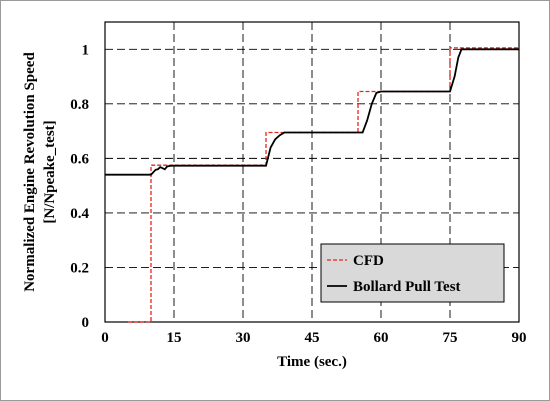  Describe the element at coordinates (79, 186) in the screenshot. I see `y-axis-ticks: 0 0.2 0.4 0.6 0.8 1` at that location.